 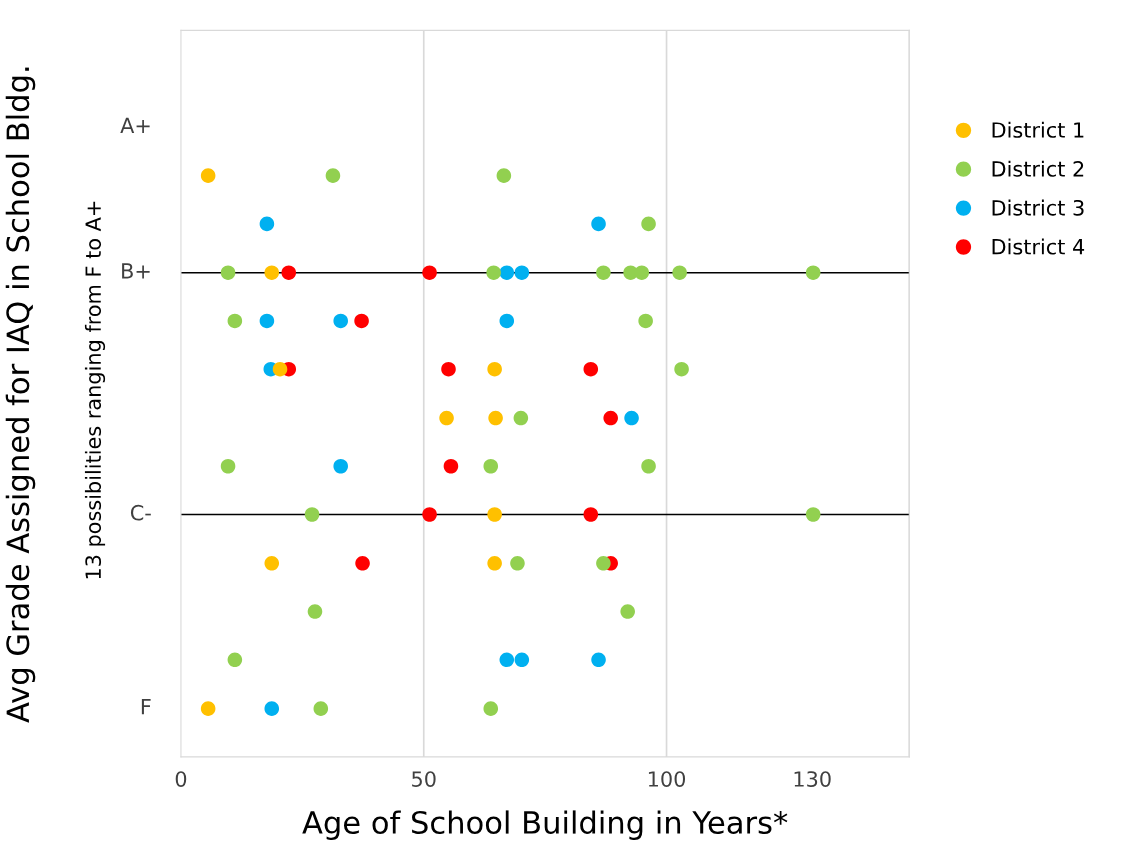 What do you see at coordinates (146, 706) in the screenshot?
I see `text: F` at bounding box center [146, 706].